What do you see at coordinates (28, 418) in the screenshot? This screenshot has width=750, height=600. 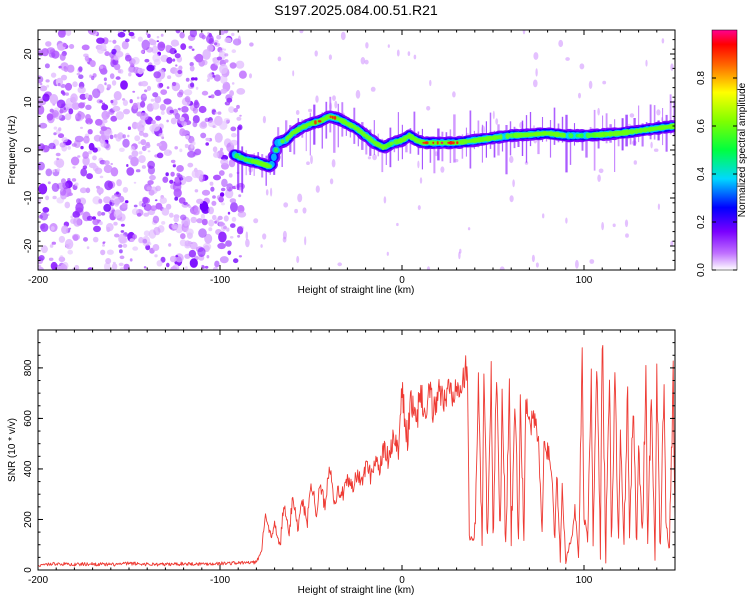 I see `y-tick-label: 600` at bounding box center [28, 418].